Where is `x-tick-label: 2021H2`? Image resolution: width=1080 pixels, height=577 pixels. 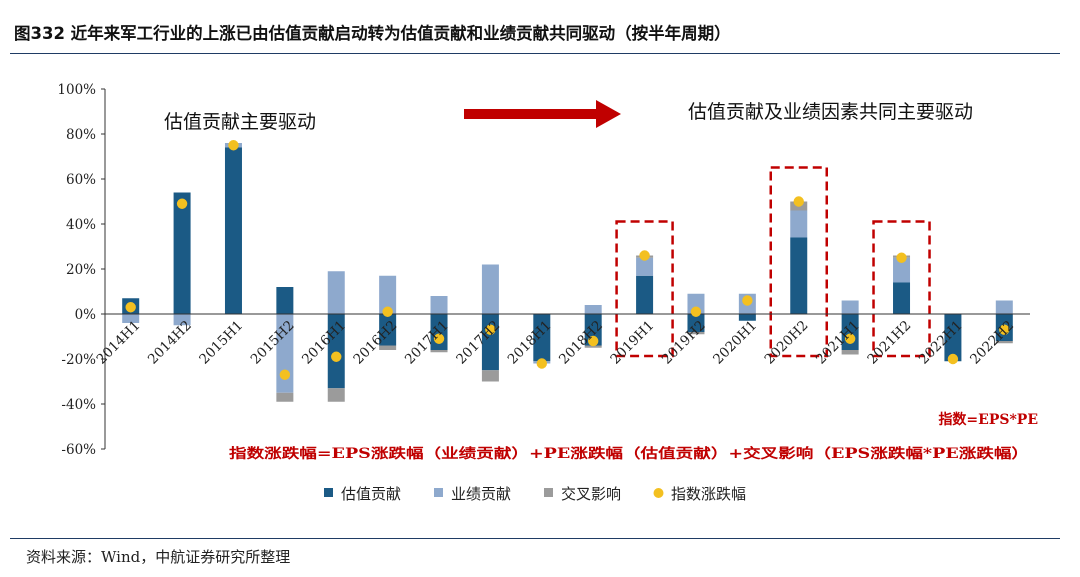
x-tick-label: 2021H2 is located at coordinates (889, 343).